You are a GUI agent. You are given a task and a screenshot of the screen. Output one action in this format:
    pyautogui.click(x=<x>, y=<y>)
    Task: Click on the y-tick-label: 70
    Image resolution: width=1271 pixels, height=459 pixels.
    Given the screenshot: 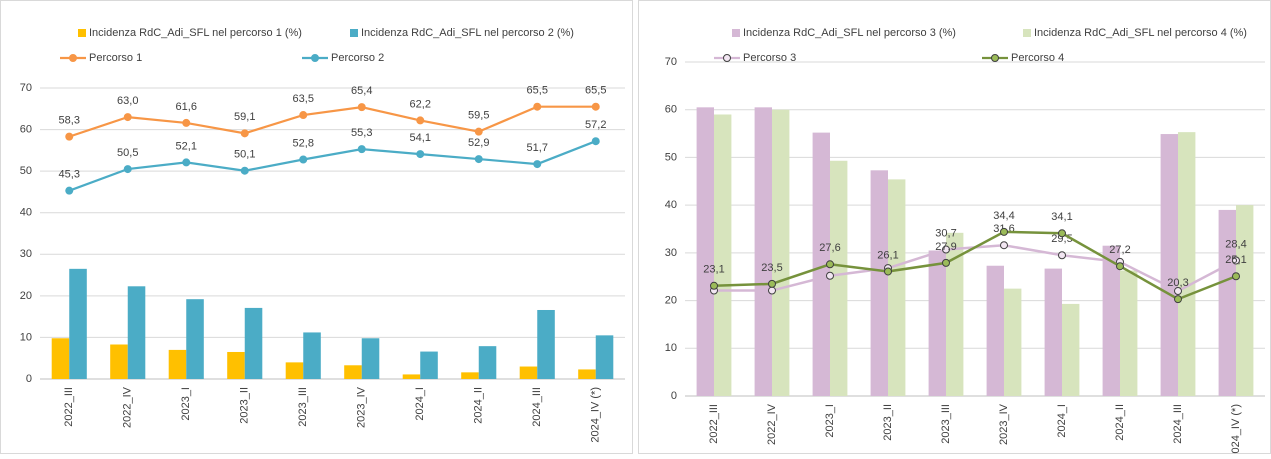 What is the action you would take?
    pyautogui.click(x=26, y=88)
    